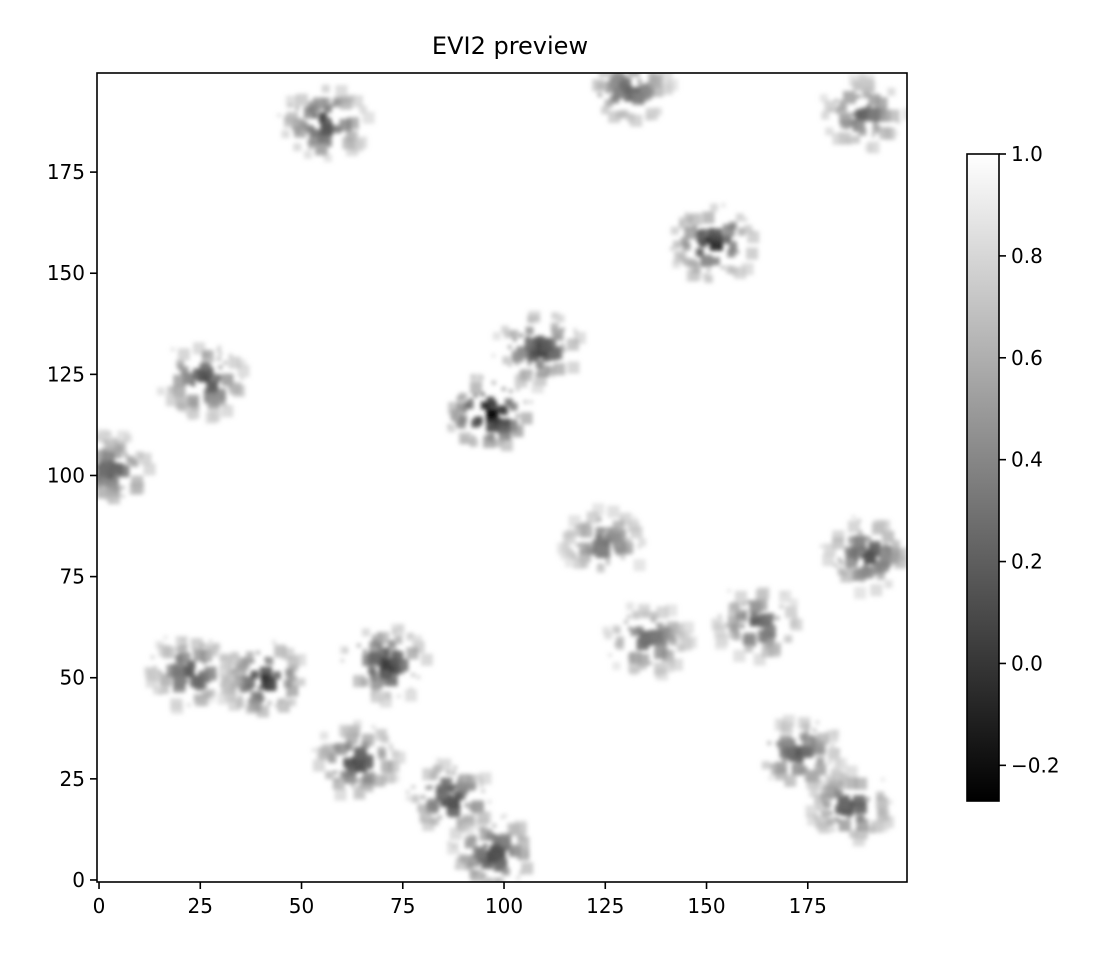 The image size is (1106, 960). What do you see at coordinates (1027, 154) in the screenshot?
I see `colorbar-tick-label: 1.0` at bounding box center [1027, 154].